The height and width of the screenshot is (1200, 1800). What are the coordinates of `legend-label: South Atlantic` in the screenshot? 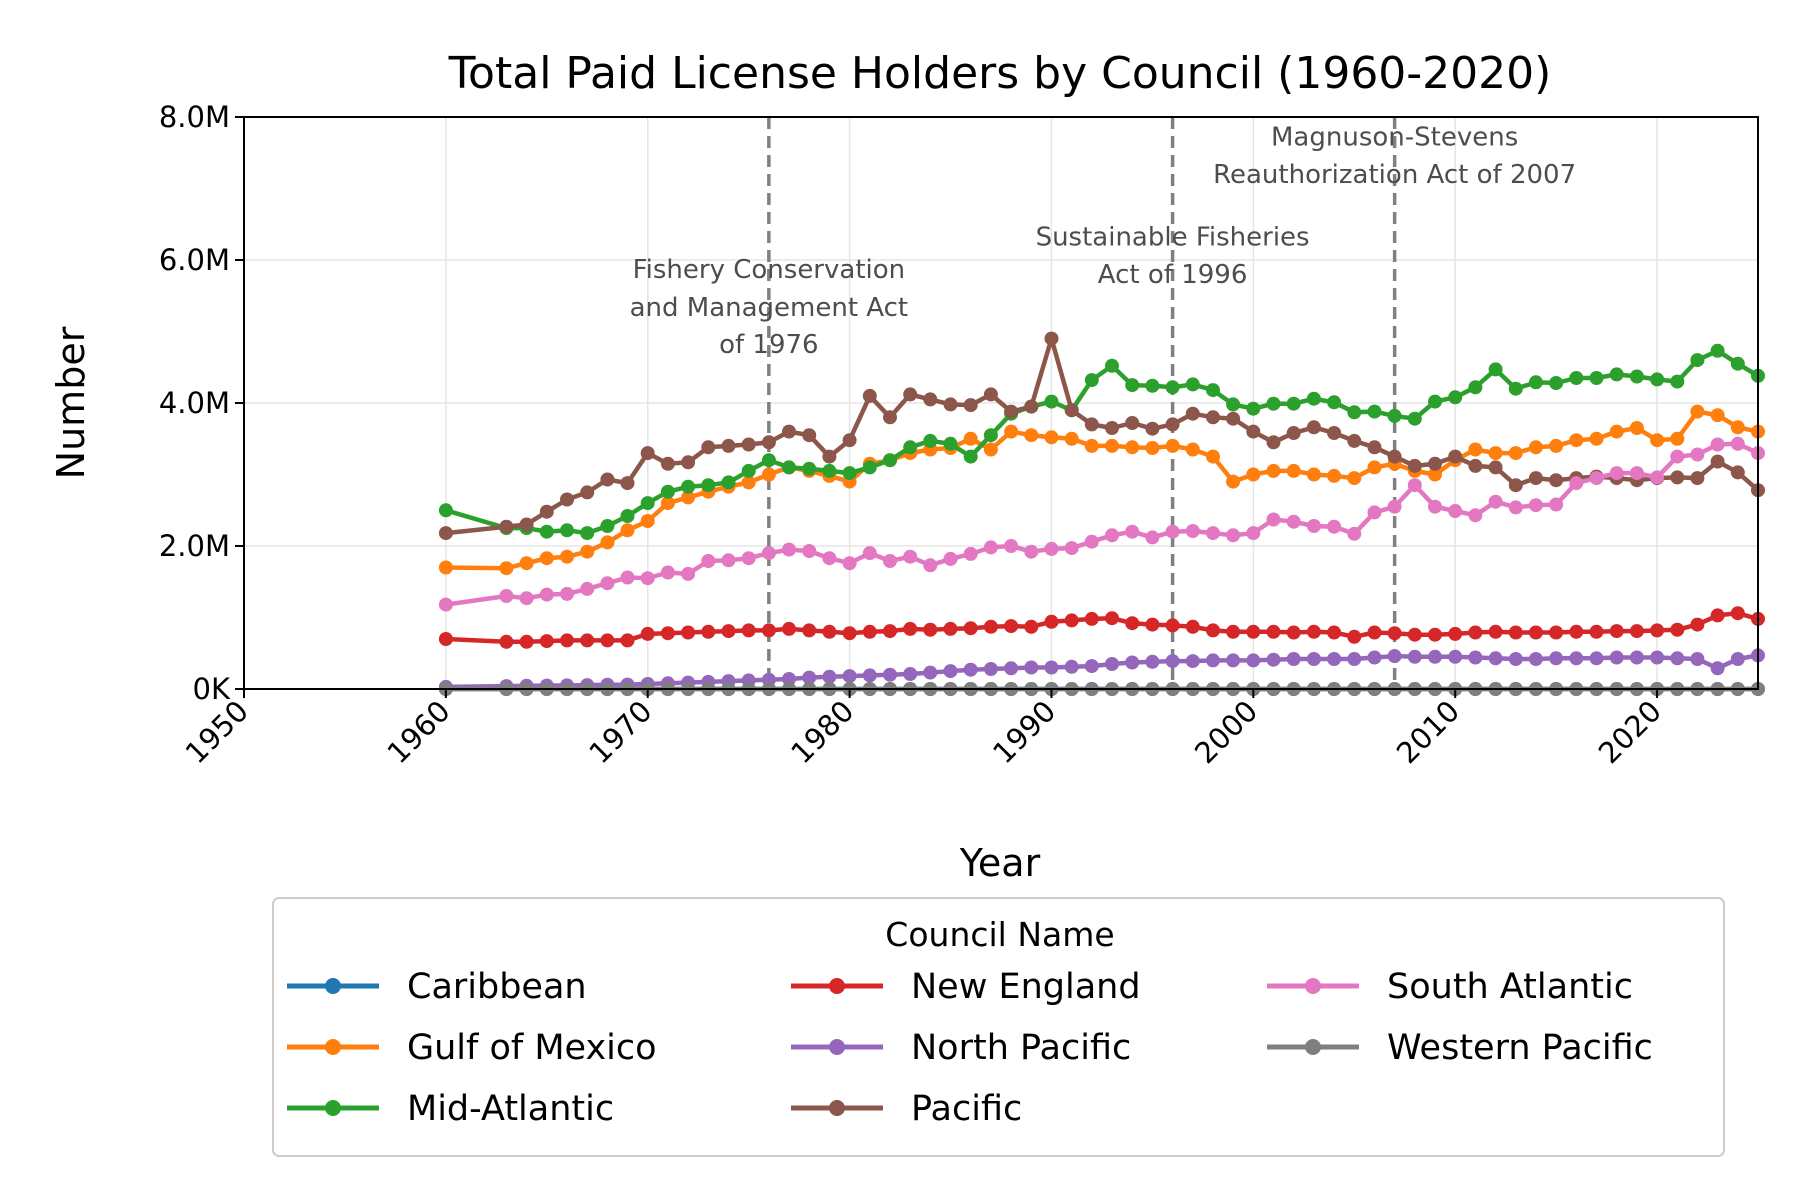 It's located at (1510, 987).